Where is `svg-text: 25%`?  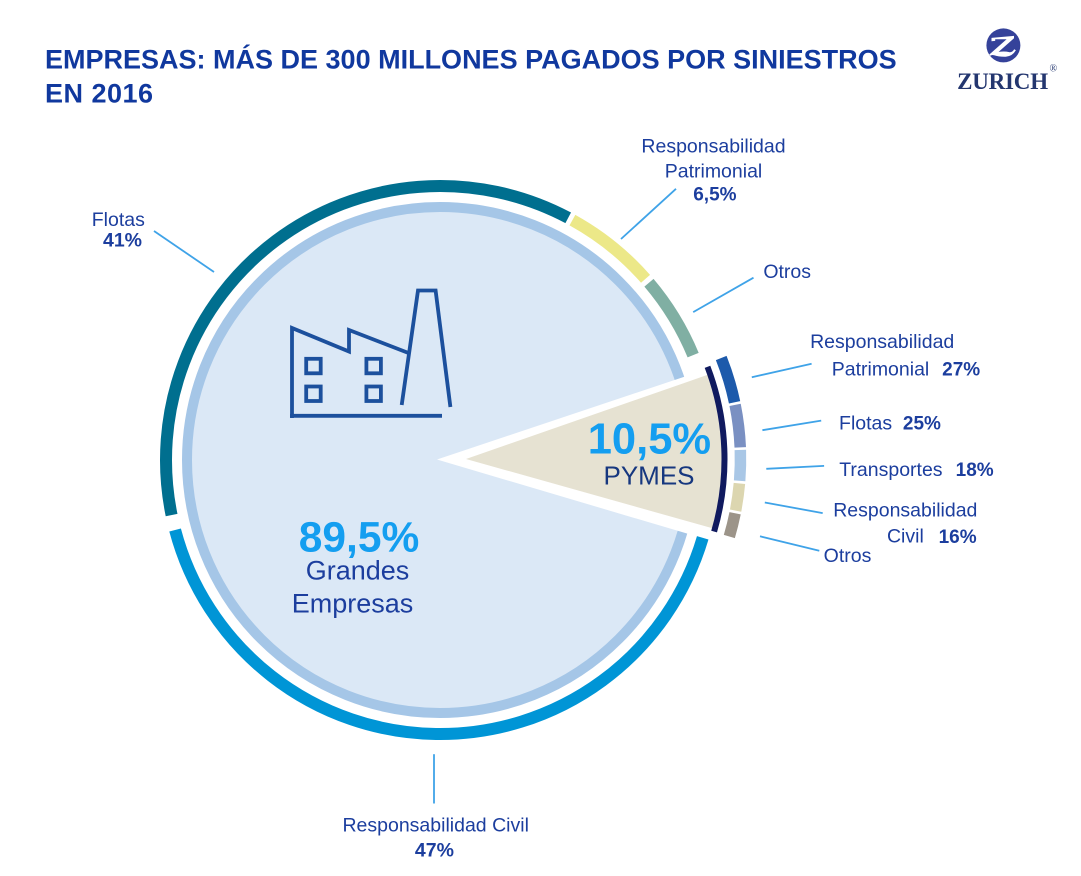
svg-text: 25% is located at coordinates (922, 424).